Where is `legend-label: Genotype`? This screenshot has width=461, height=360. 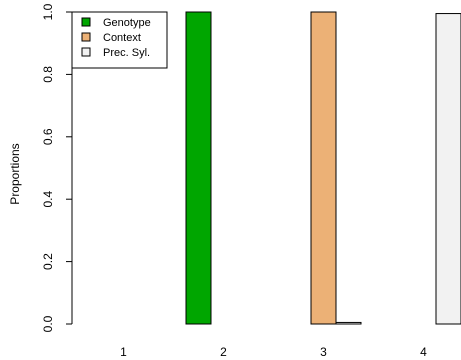
legend-label: Genotype is located at coordinates (127, 23).